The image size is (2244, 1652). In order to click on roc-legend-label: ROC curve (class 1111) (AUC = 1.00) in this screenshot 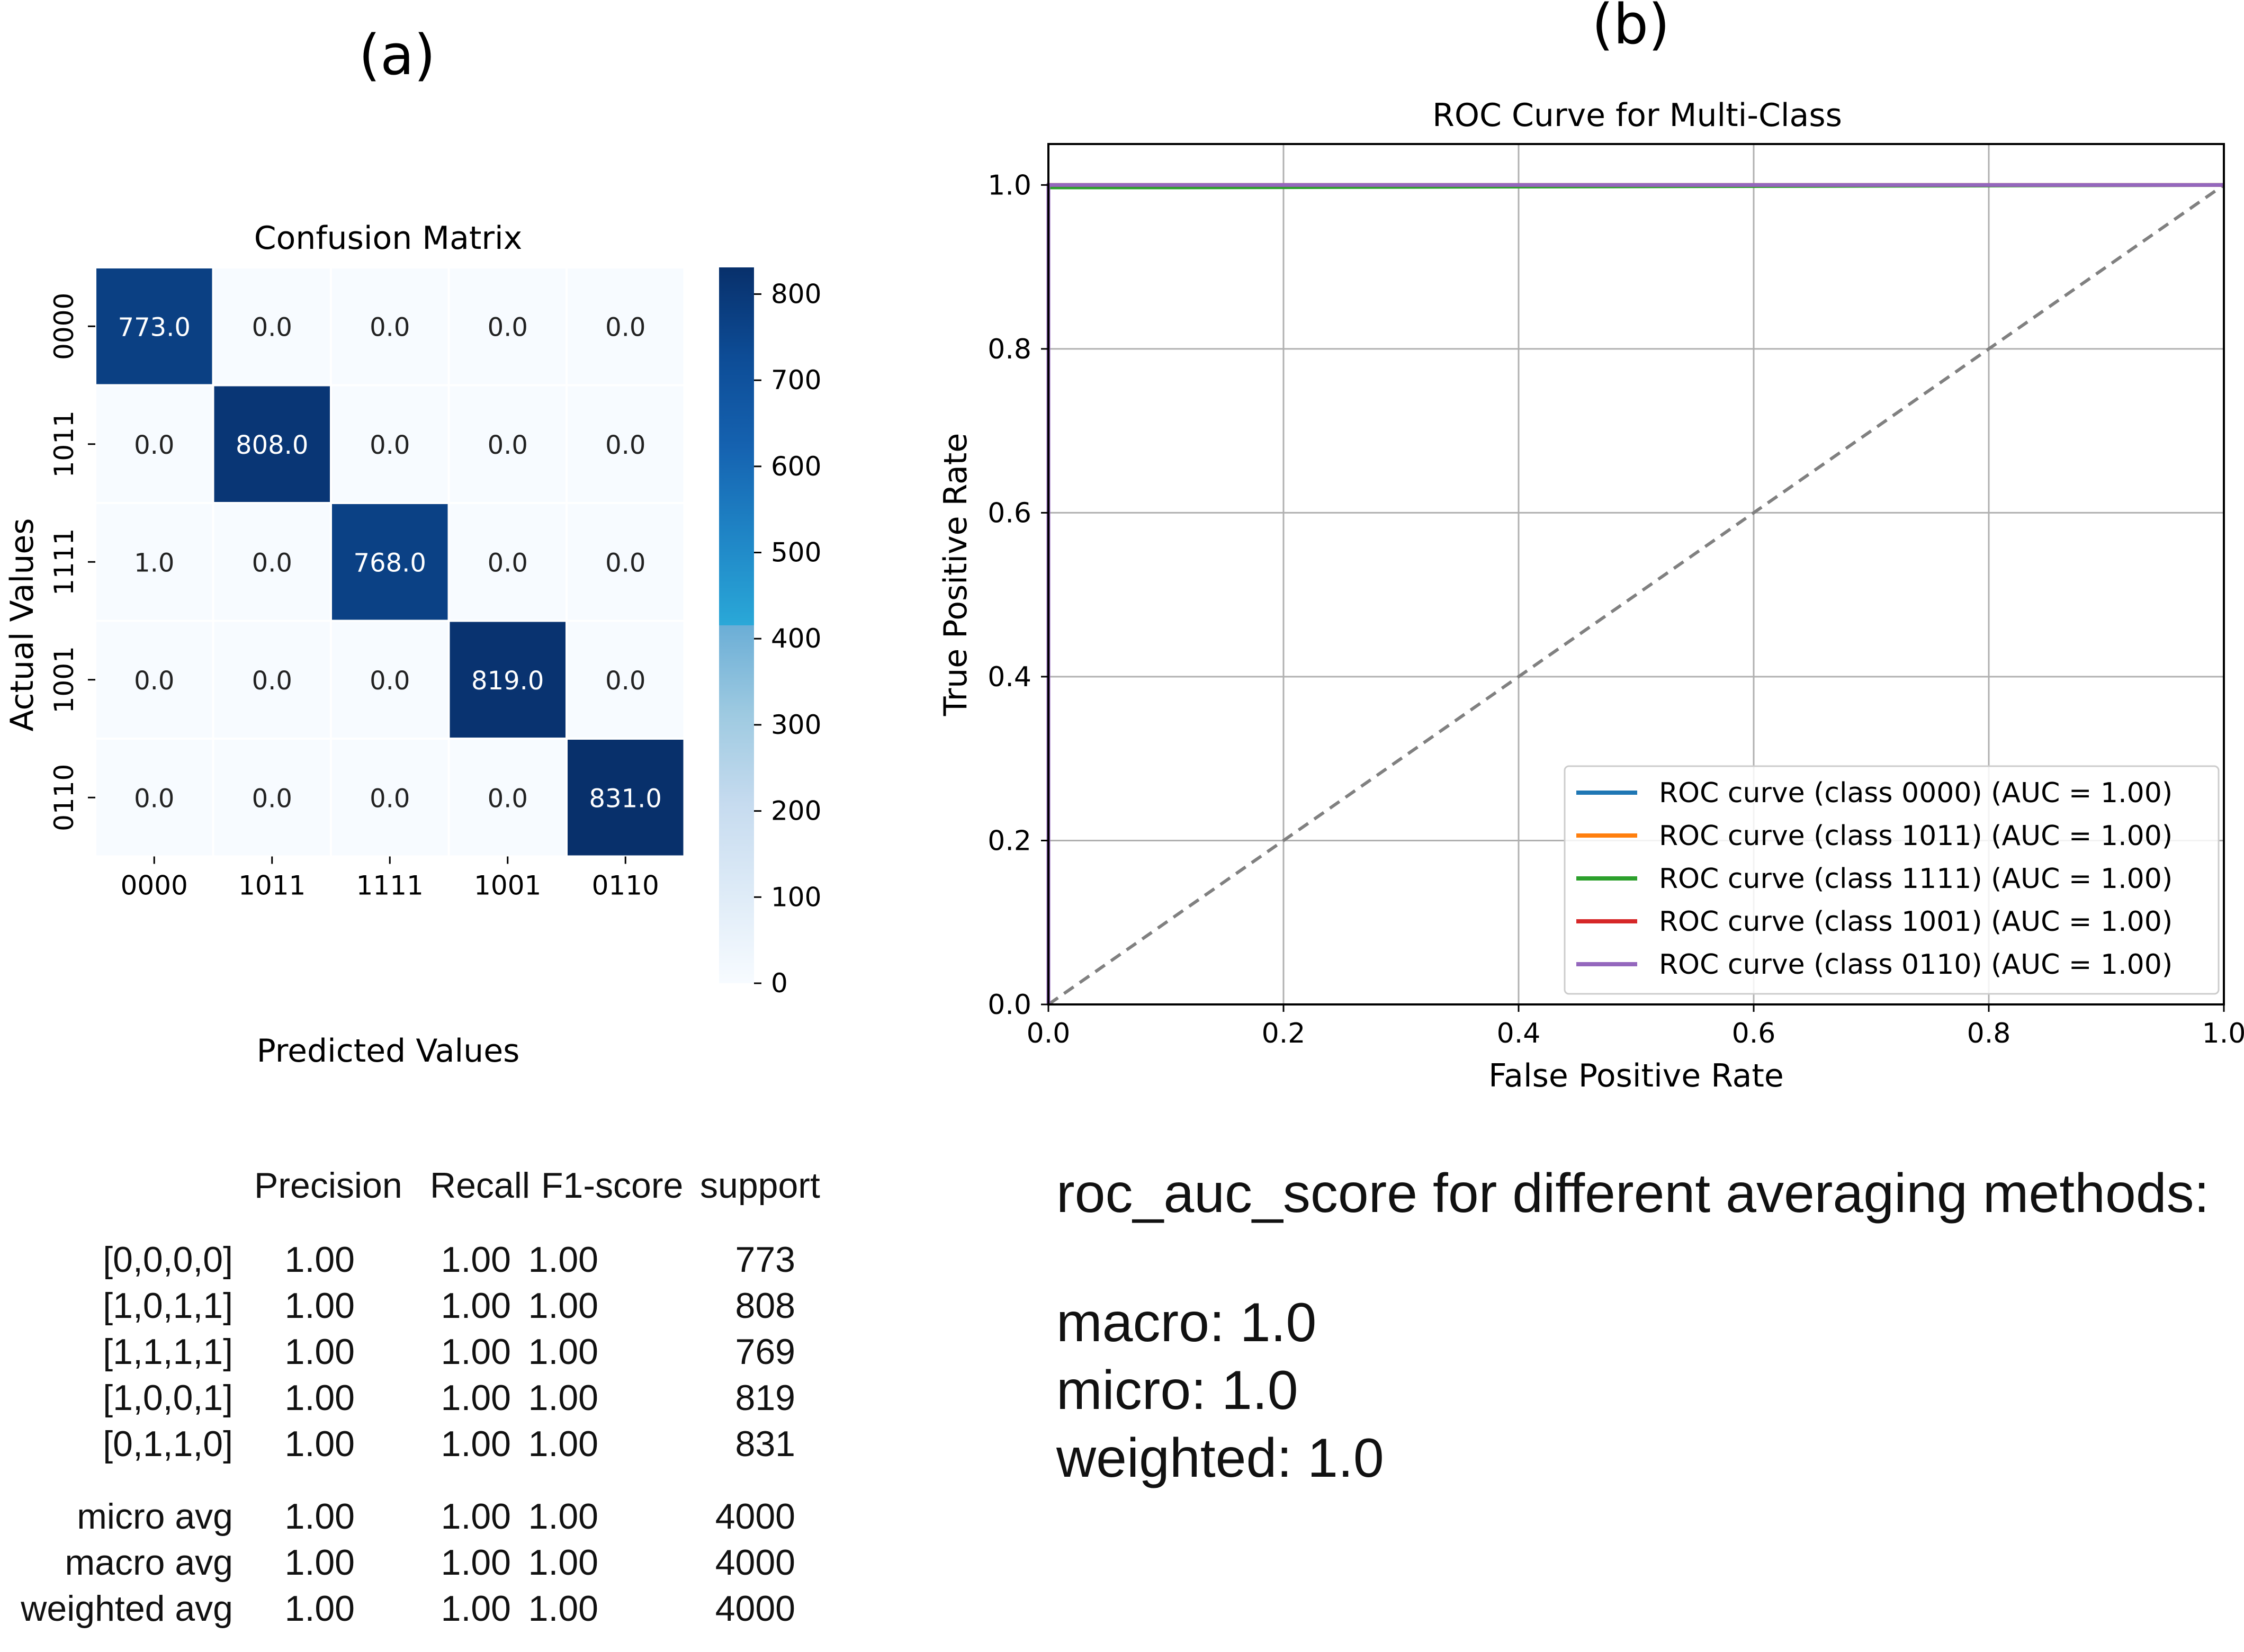, I will do `click(1916, 879)`.